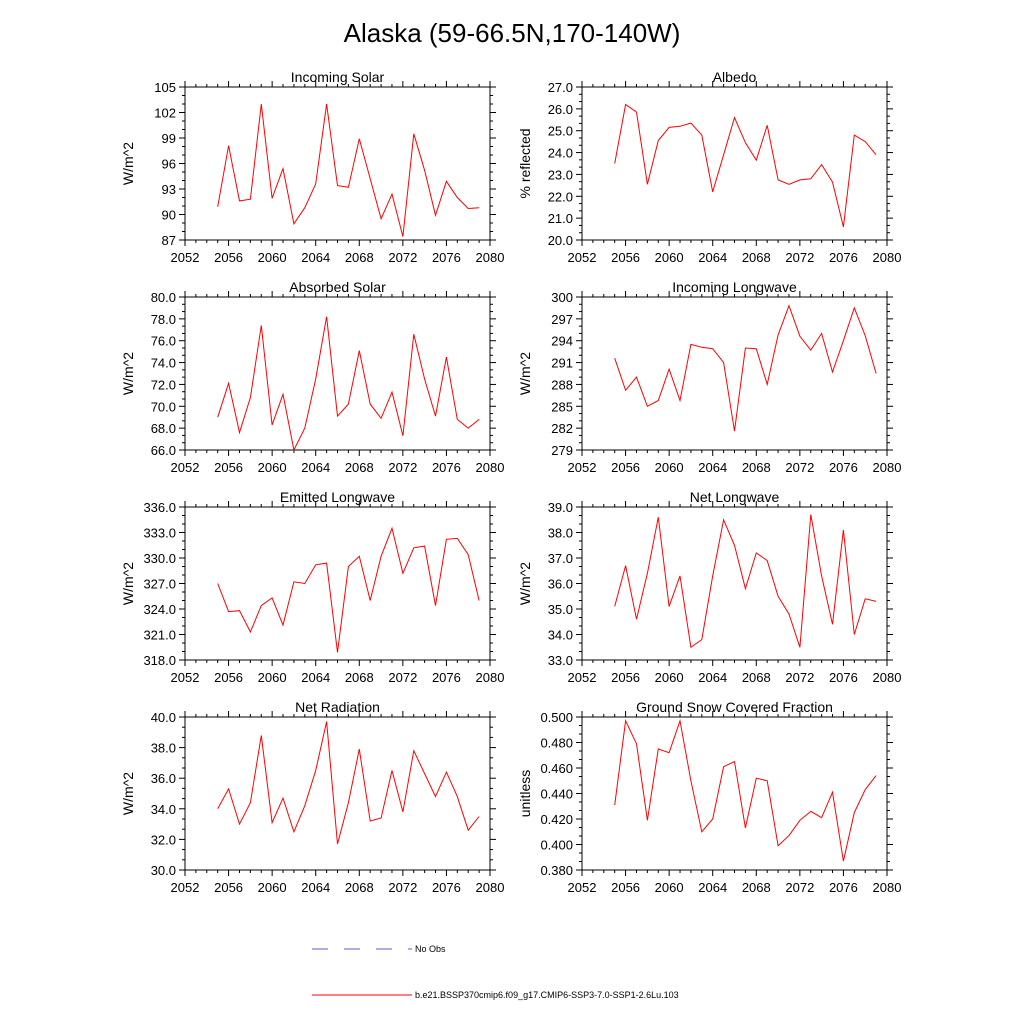  I want to click on y-tick-label: 74.0, so click(163, 363).